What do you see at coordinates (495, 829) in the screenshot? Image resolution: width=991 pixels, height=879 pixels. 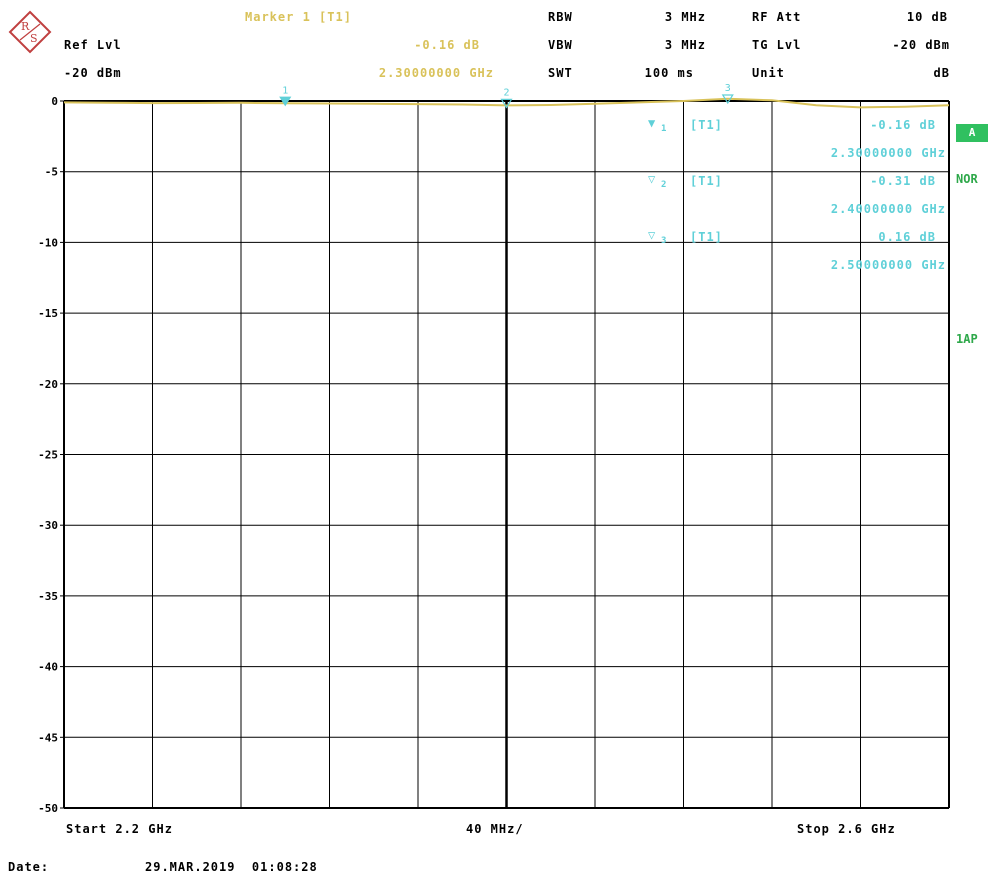 I see `span-per-division: 40 MHz/` at bounding box center [495, 829].